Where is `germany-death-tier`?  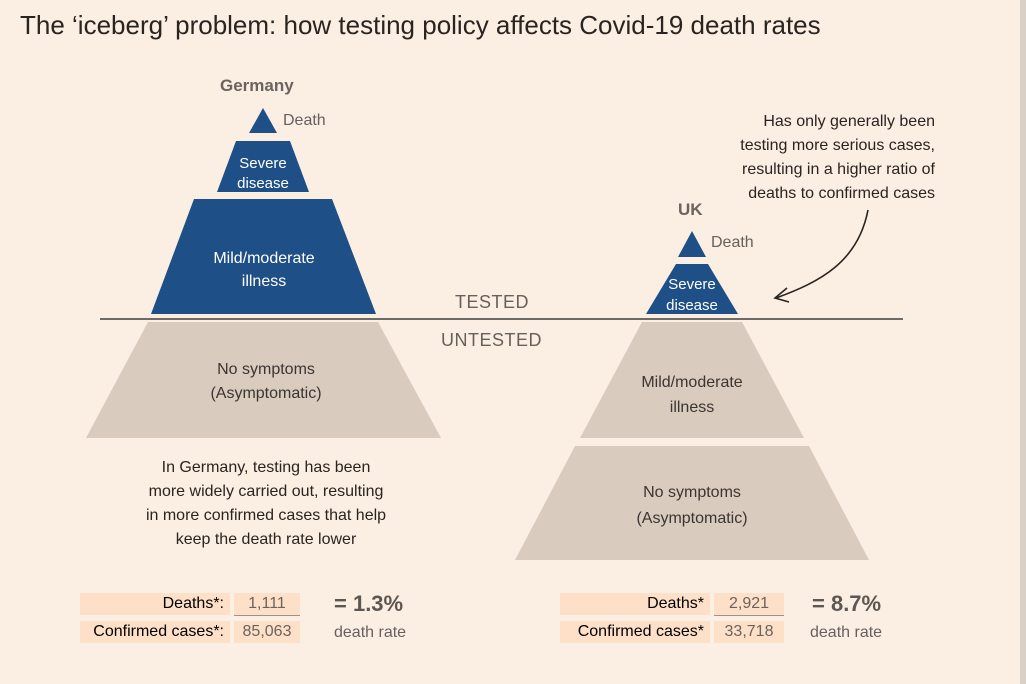
germany-death-tier is located at coordinates (263, 120).